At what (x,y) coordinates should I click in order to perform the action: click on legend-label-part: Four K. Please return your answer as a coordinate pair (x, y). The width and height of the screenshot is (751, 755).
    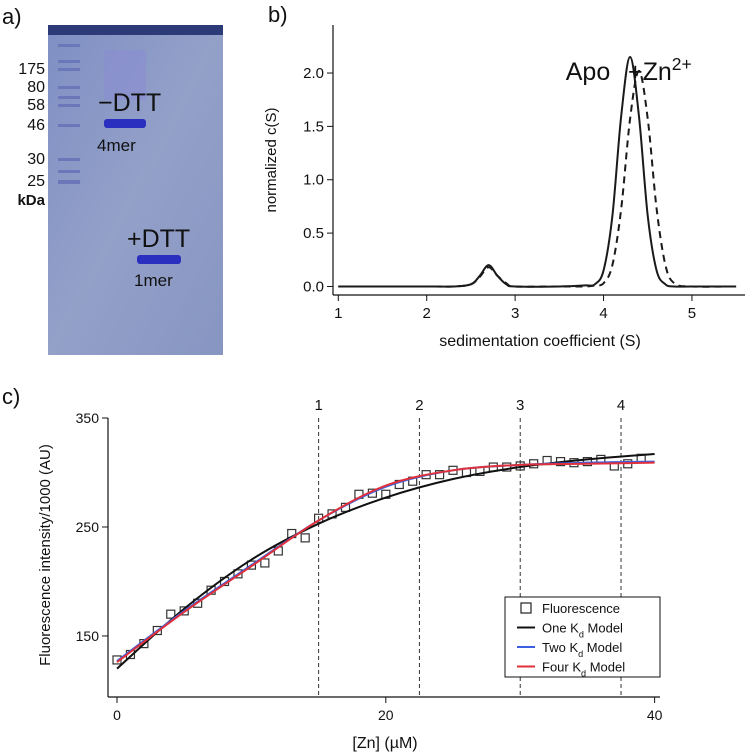
    Looking at the image, I should click on (561, 667).